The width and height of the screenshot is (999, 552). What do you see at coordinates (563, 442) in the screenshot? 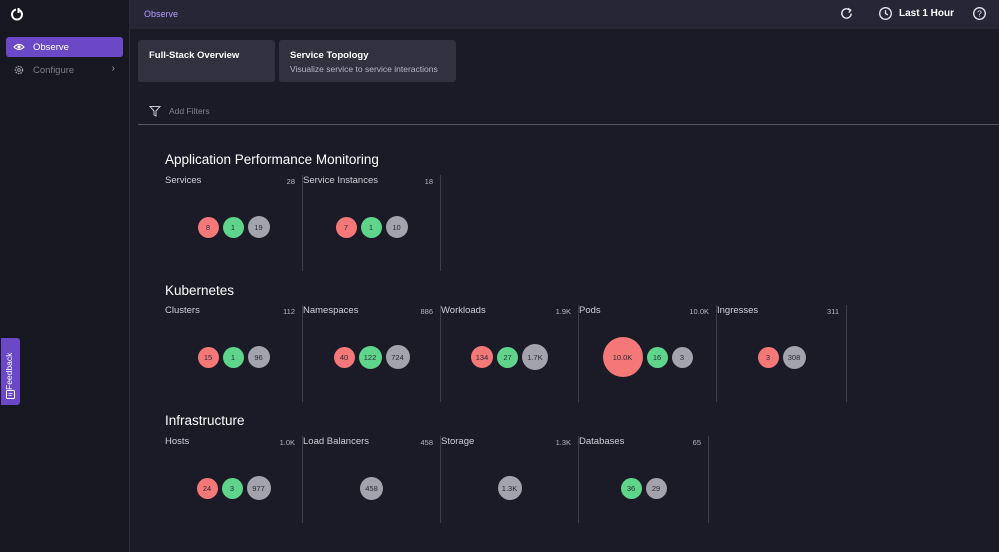
I see `card-total: 1.3K` at bounding box center [563, 442].